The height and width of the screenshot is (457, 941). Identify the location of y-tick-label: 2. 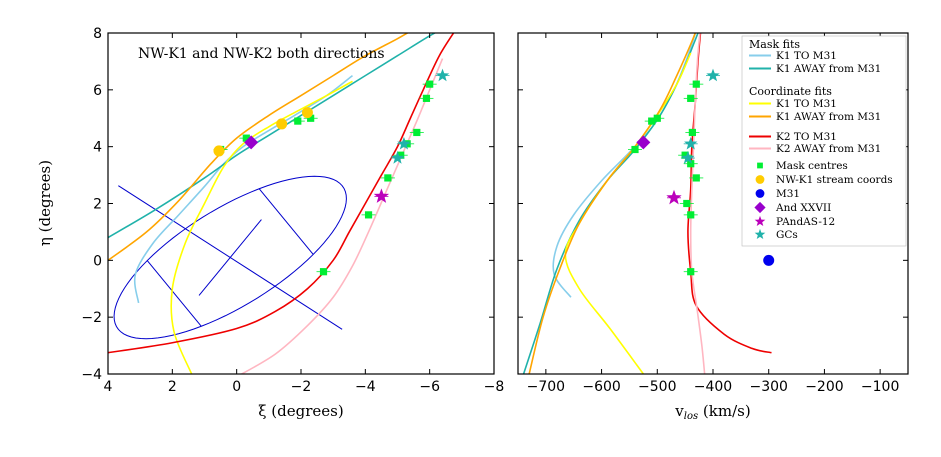
(97, 205).